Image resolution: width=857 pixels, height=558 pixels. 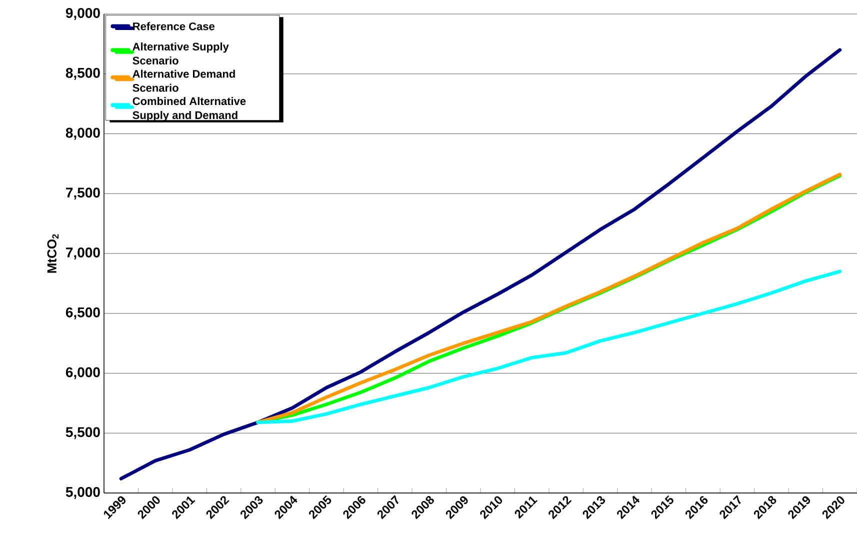 I want to click on y-tick-label: 6,500, so click(x=83, y=313).